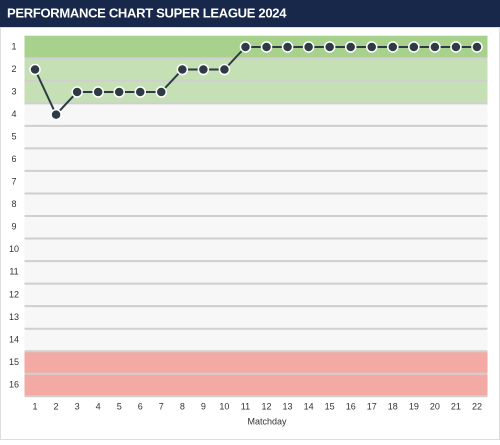 This screenshot has width=500, height=445. I want to click on y-tick-label: 10, so click(14, 249).